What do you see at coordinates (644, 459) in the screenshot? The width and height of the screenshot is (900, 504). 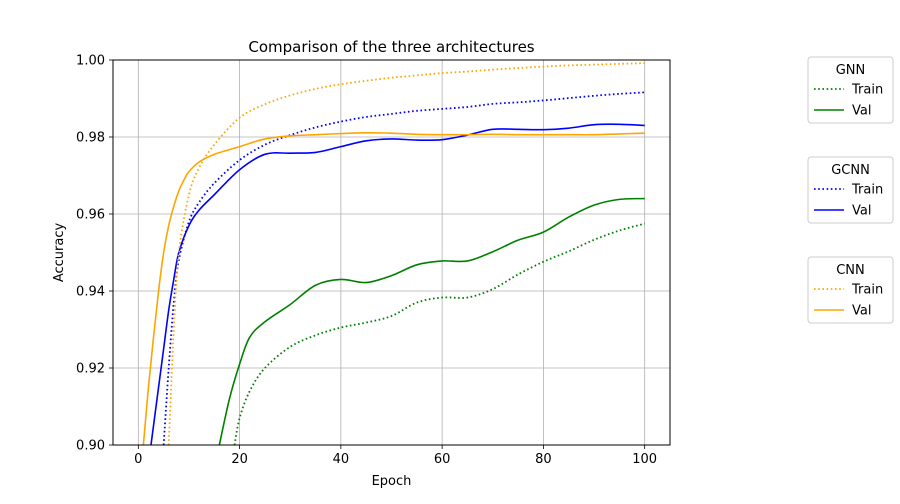 I see `x-tick-label: 100` at bounding box center [644, 459].